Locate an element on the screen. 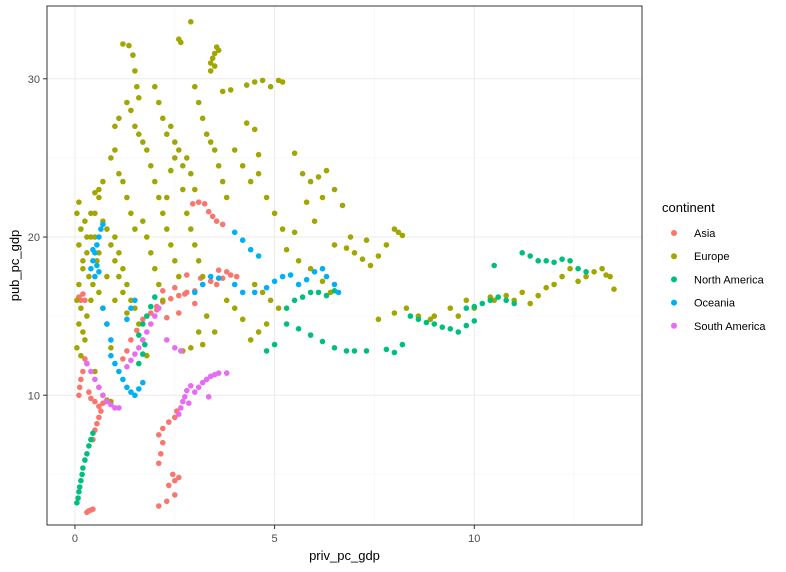  x-tick-label: 5 is located at coordinates (275, 539).